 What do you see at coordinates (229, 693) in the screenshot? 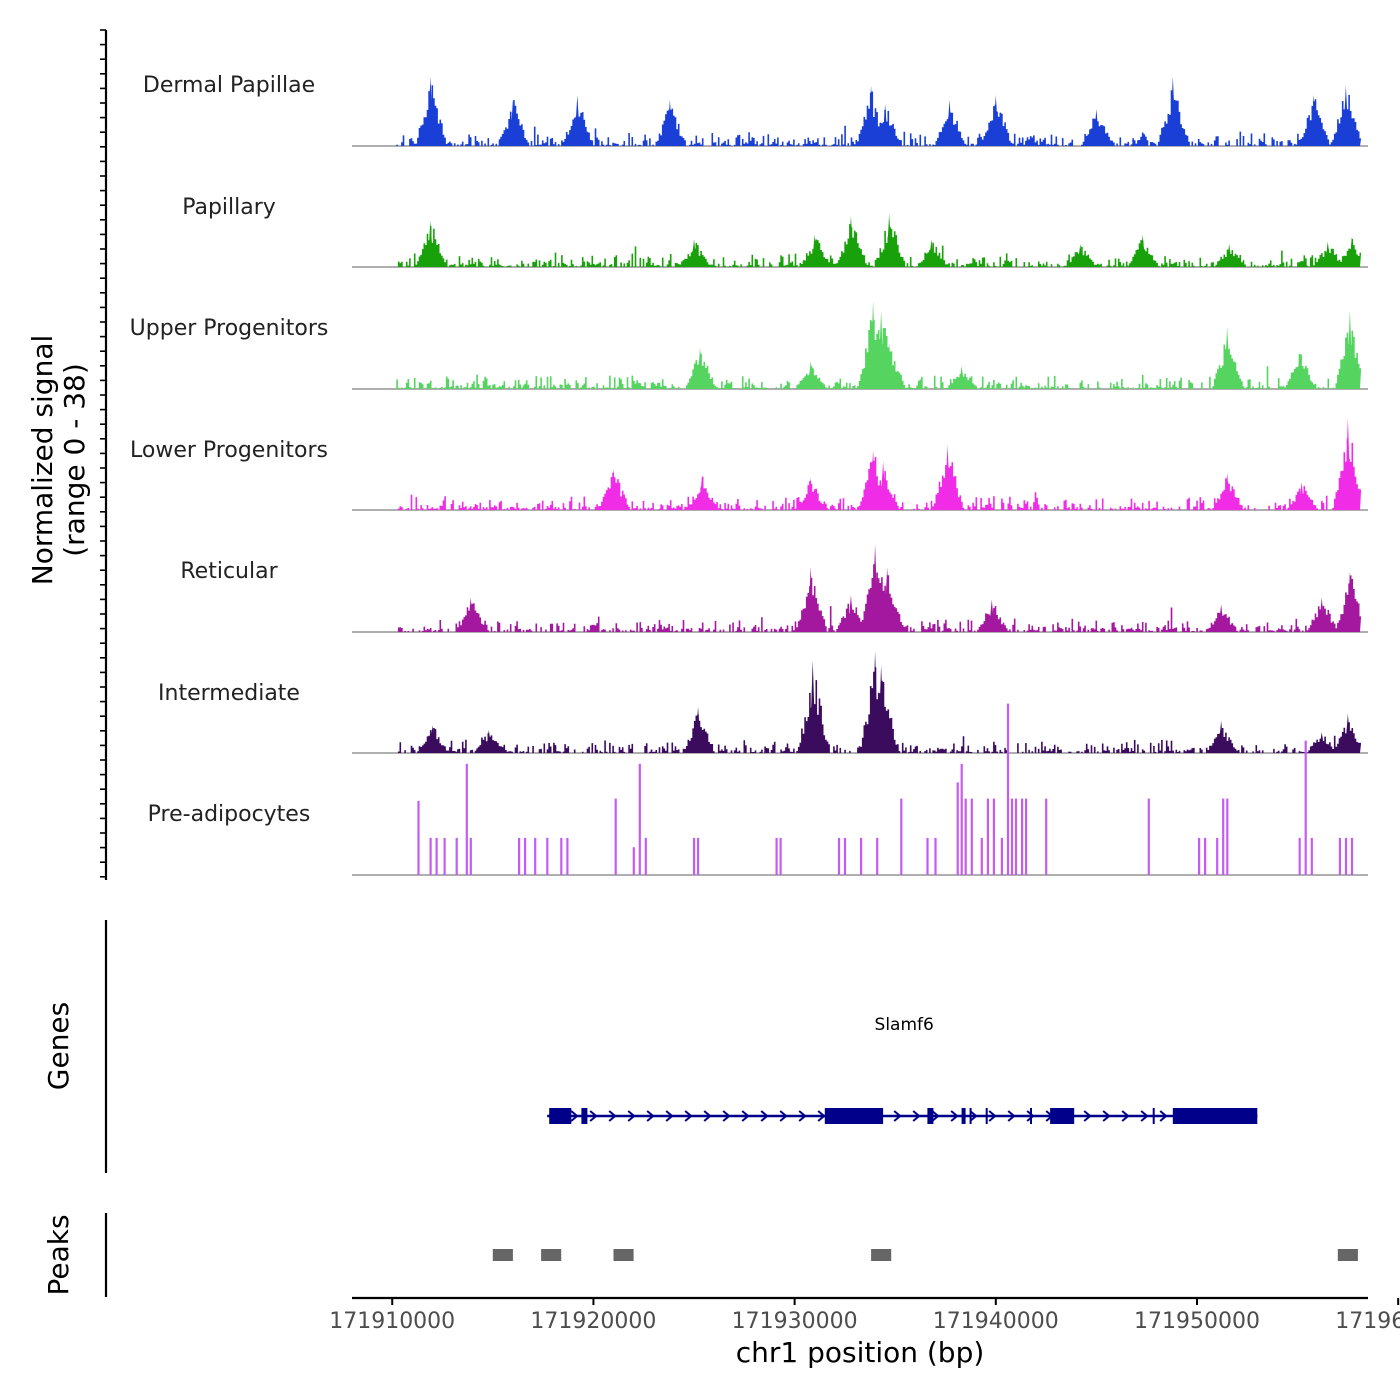
I see `track-label: Intermediate` at bounding box center [229, 693].